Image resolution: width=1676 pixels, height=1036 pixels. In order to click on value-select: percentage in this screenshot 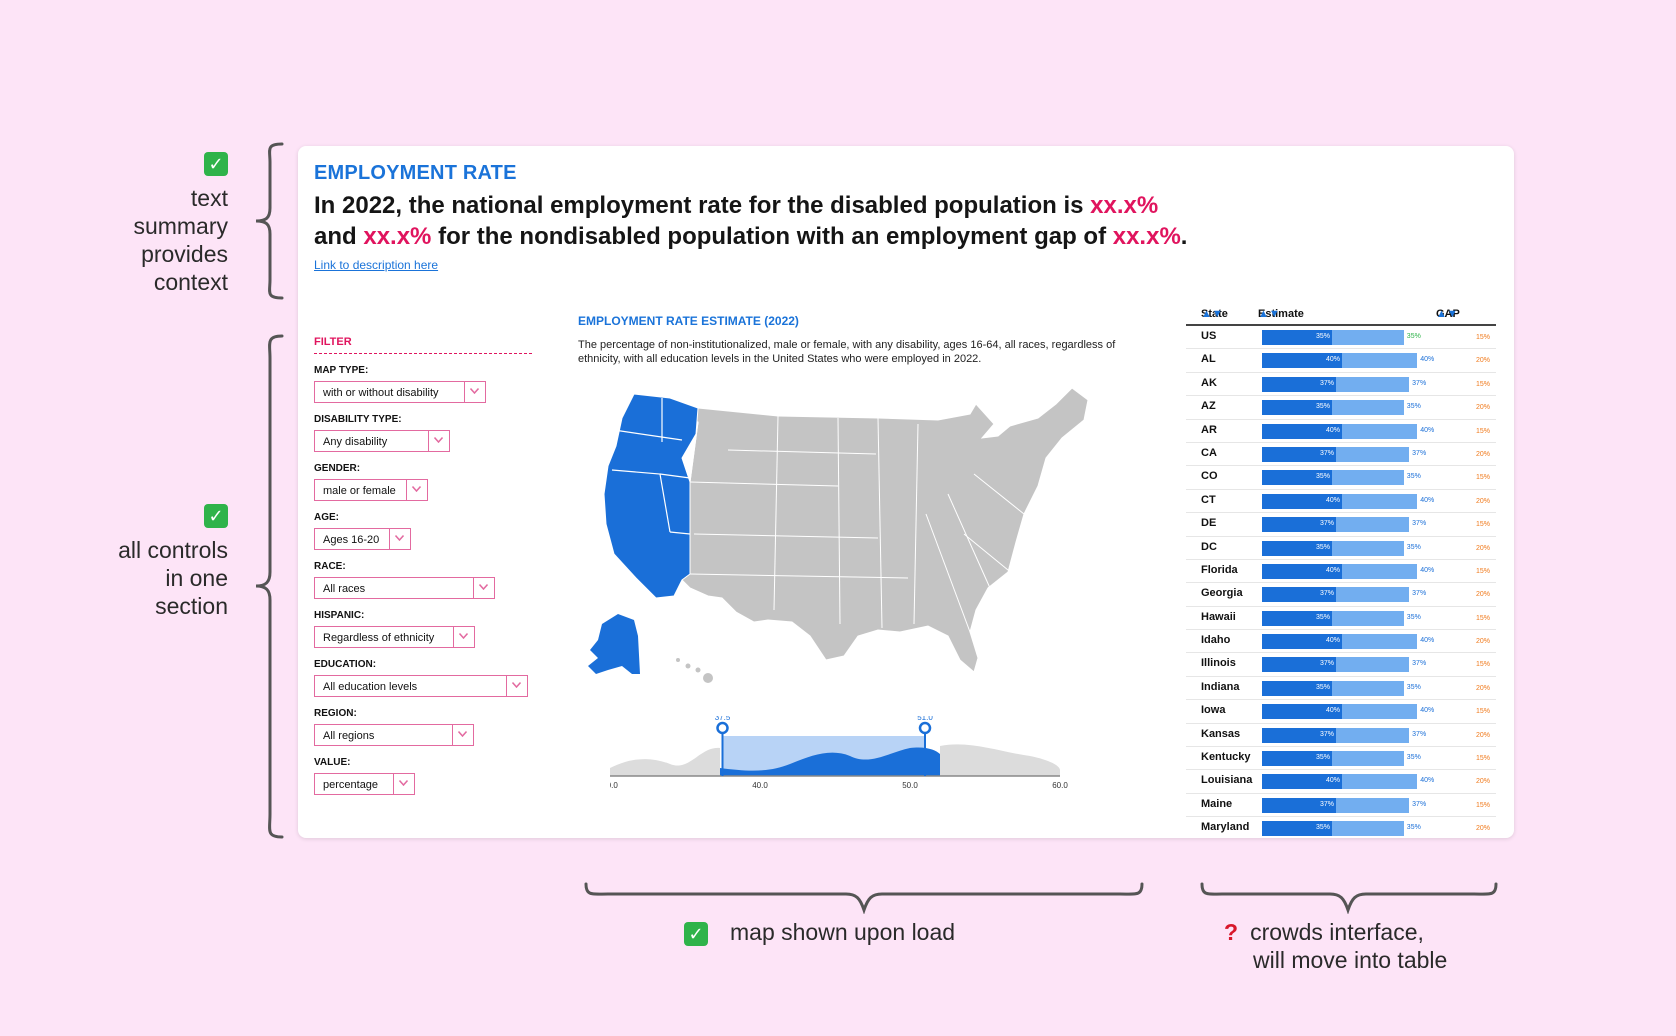, I will do `click(364, 784)`.